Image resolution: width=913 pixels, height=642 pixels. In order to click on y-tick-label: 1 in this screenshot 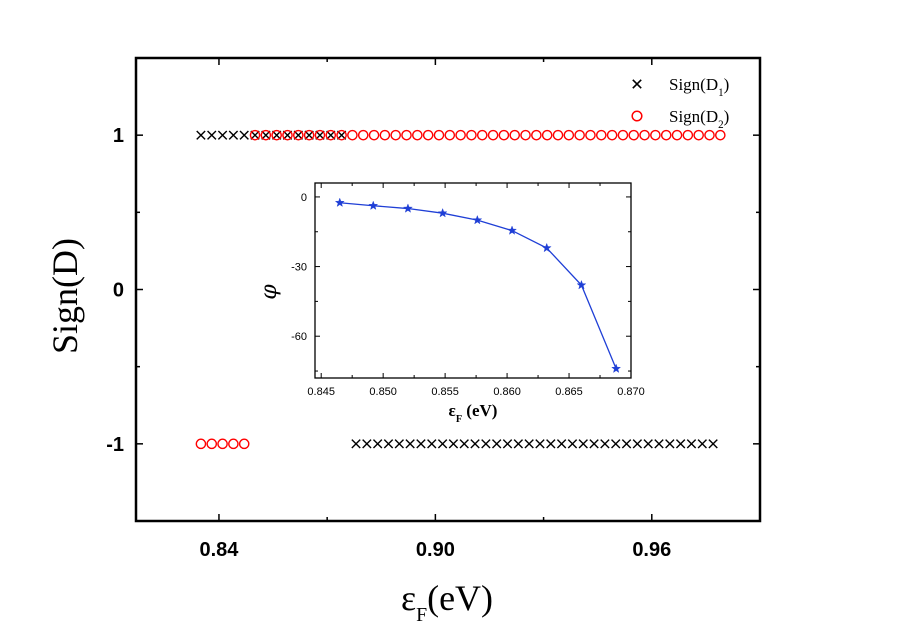, I will do `click(118, 136)`.